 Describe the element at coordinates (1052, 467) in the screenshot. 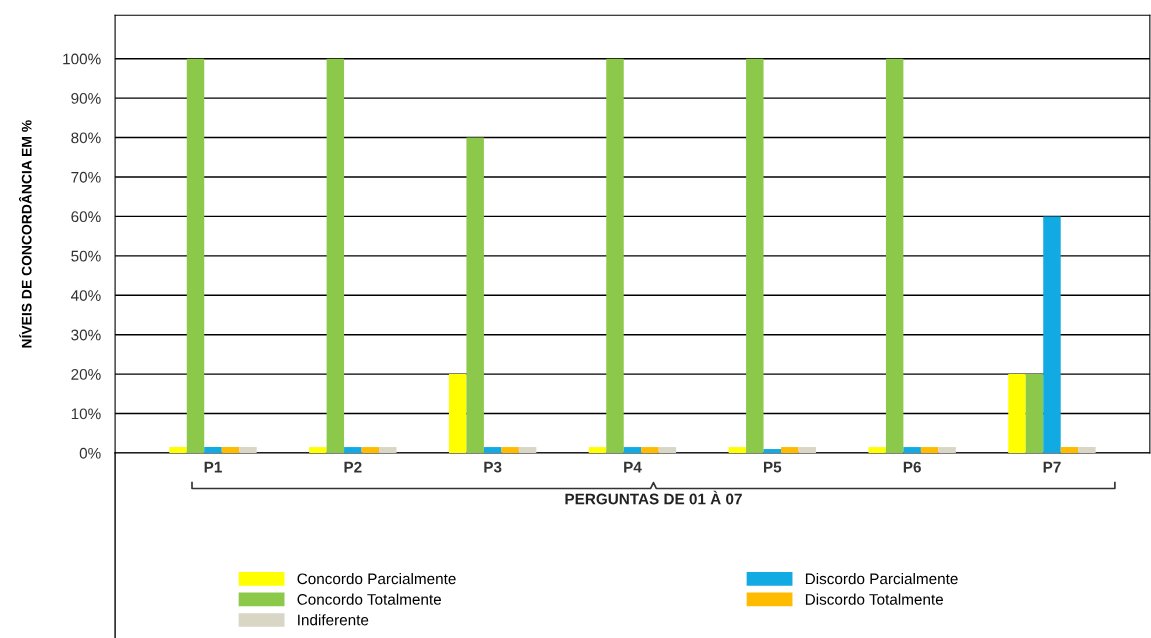

I see `x-tick-label: P7` at that location.